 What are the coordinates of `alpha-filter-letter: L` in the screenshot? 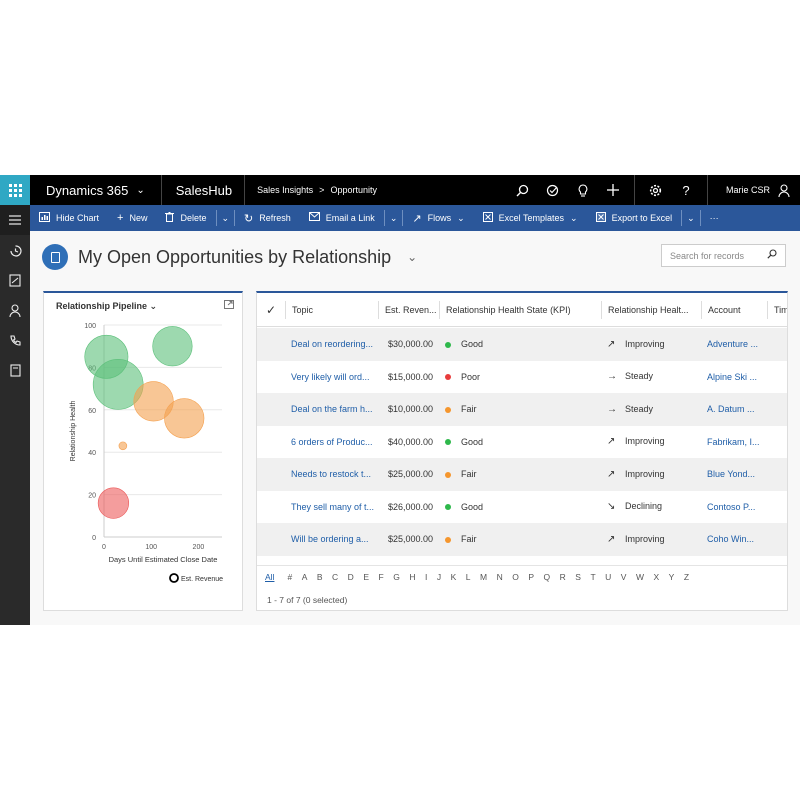 It's located at (468, 576).